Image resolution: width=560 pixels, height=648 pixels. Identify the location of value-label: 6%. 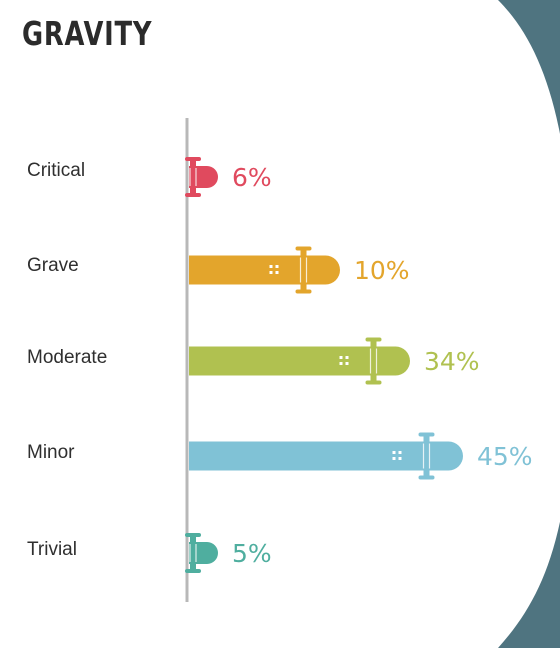
(252, 177).